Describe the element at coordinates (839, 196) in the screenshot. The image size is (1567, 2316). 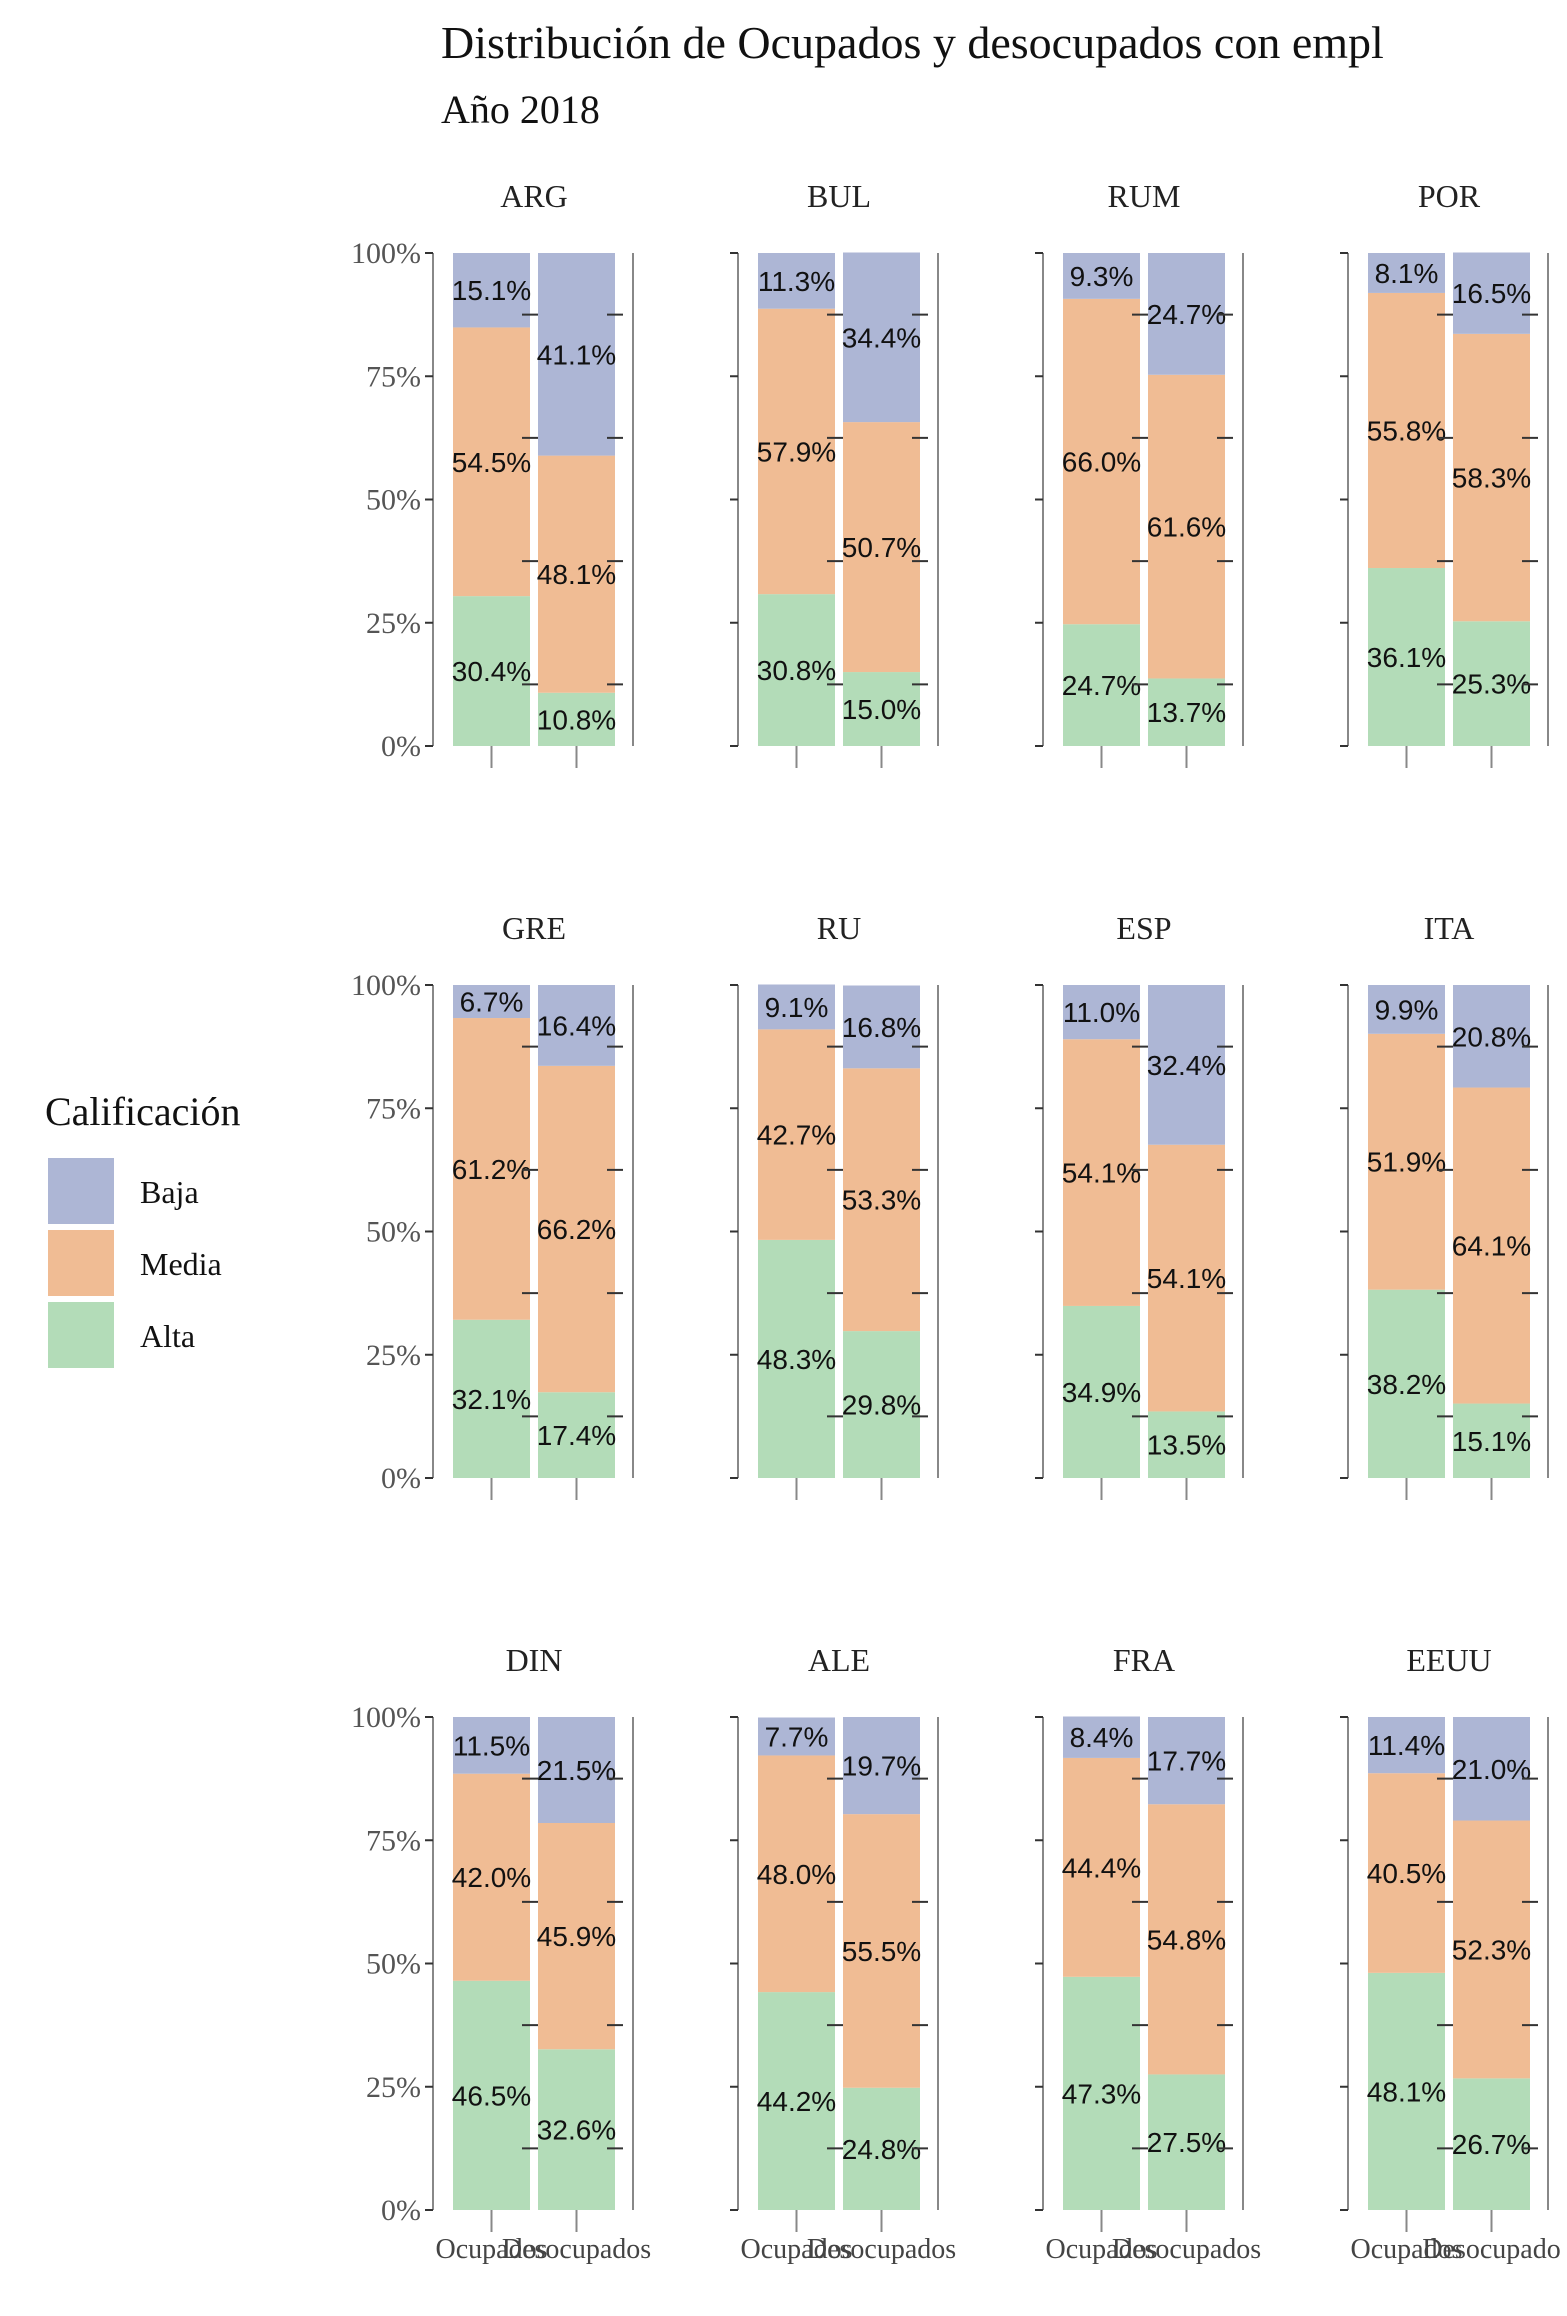
I see `facet-label: BUL` at that location.